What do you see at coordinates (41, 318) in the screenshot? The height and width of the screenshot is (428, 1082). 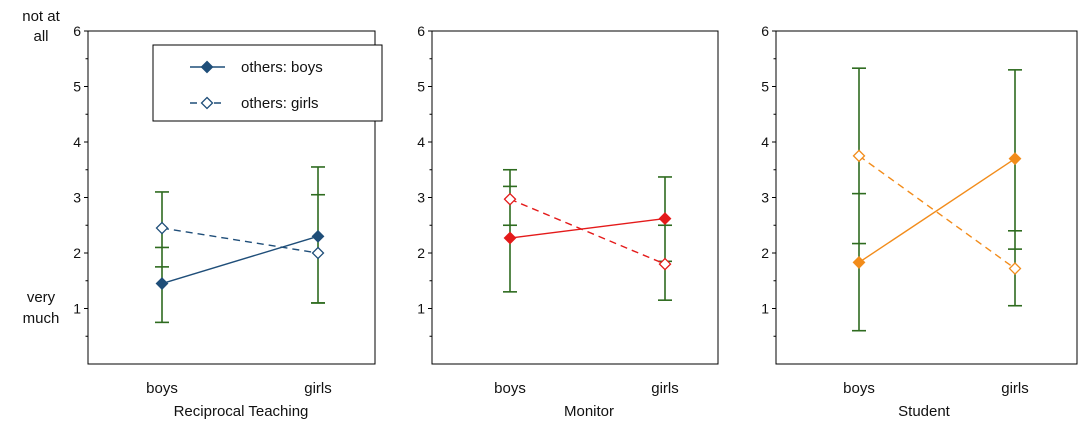 I see `bottom-label-line-2: much` at bounding box center [41, 318].